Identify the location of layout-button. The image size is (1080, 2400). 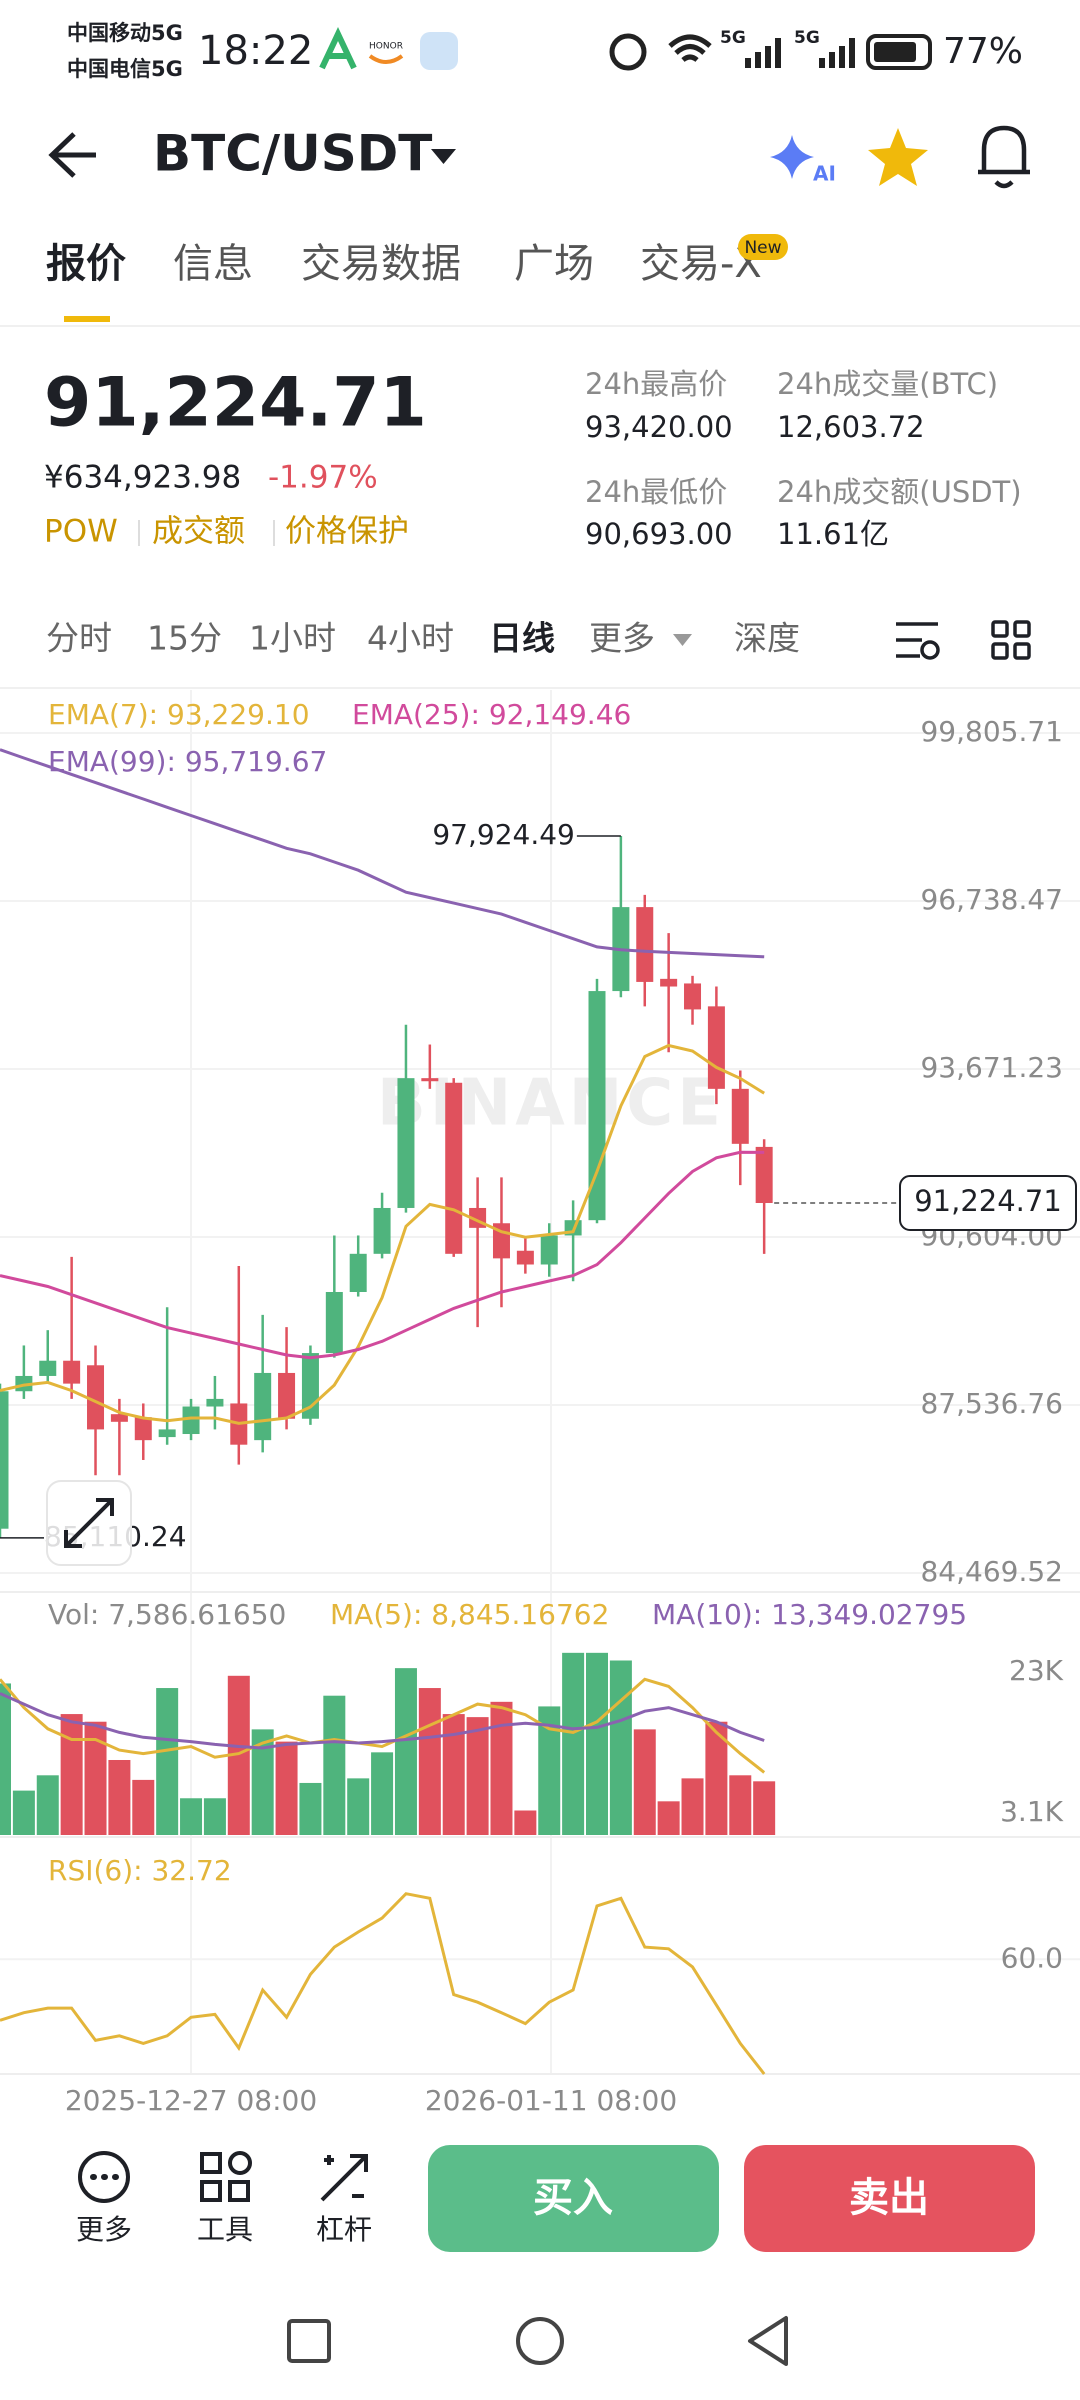
(1011, 640).